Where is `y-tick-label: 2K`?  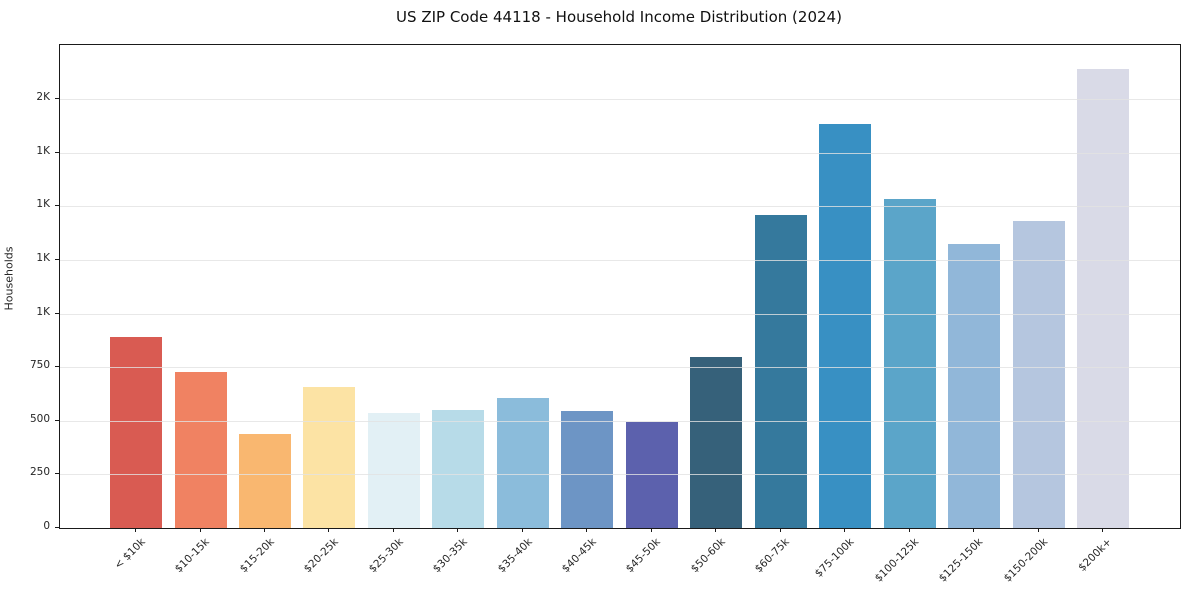 y-tick-label: 2K is located at coordinates (43, 97).